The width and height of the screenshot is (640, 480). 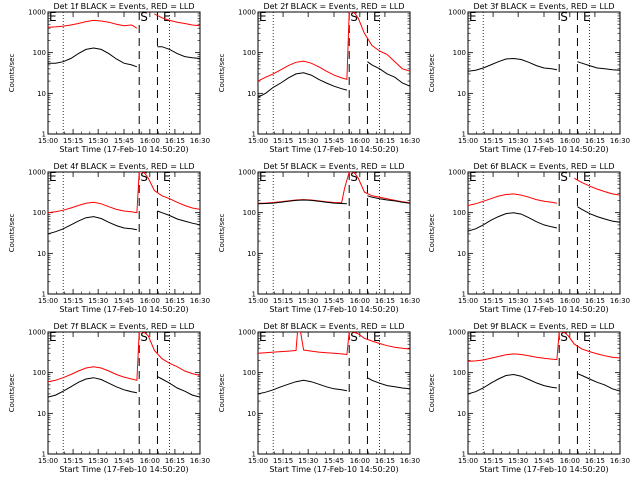 What do you see at coordinates (543, 326) in the screenshot?
I see `panel-title: Det 9f BLACK = Events, RED = LLD` at bounding box center [543, 326].